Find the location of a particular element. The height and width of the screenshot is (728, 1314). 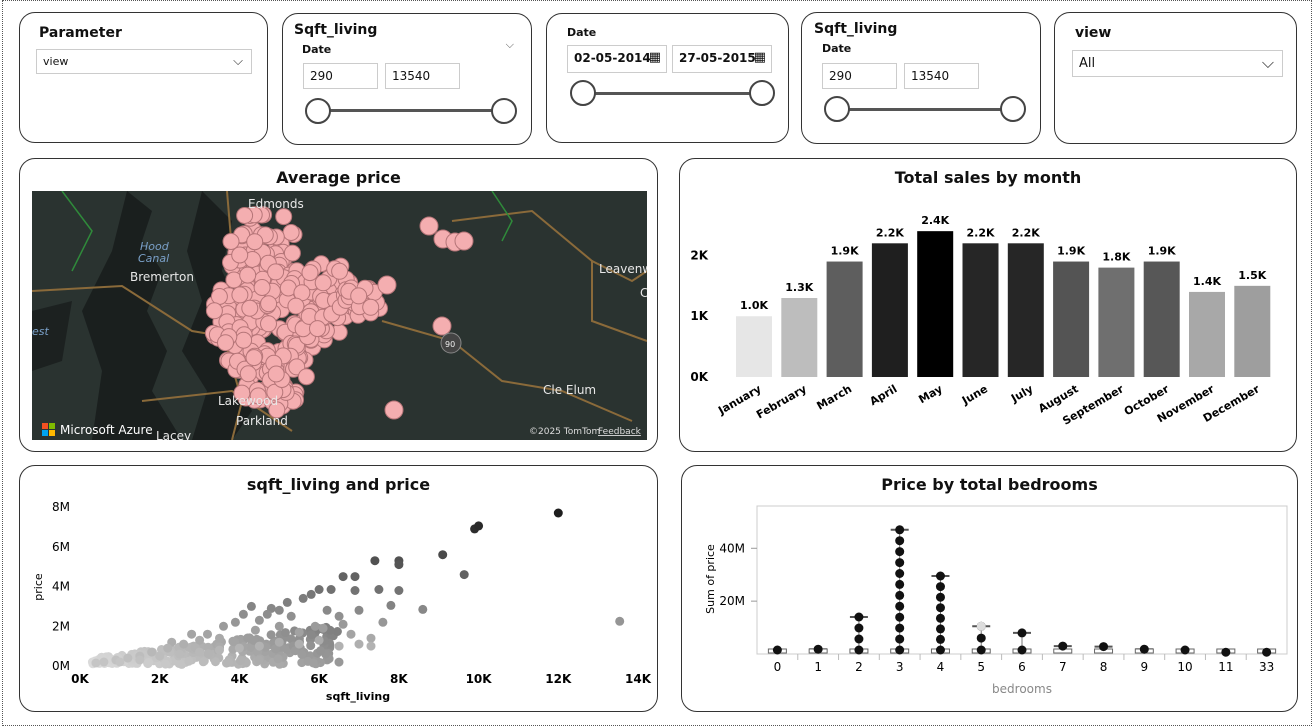

date-range-start-handle is located at coordinates (583, 93).